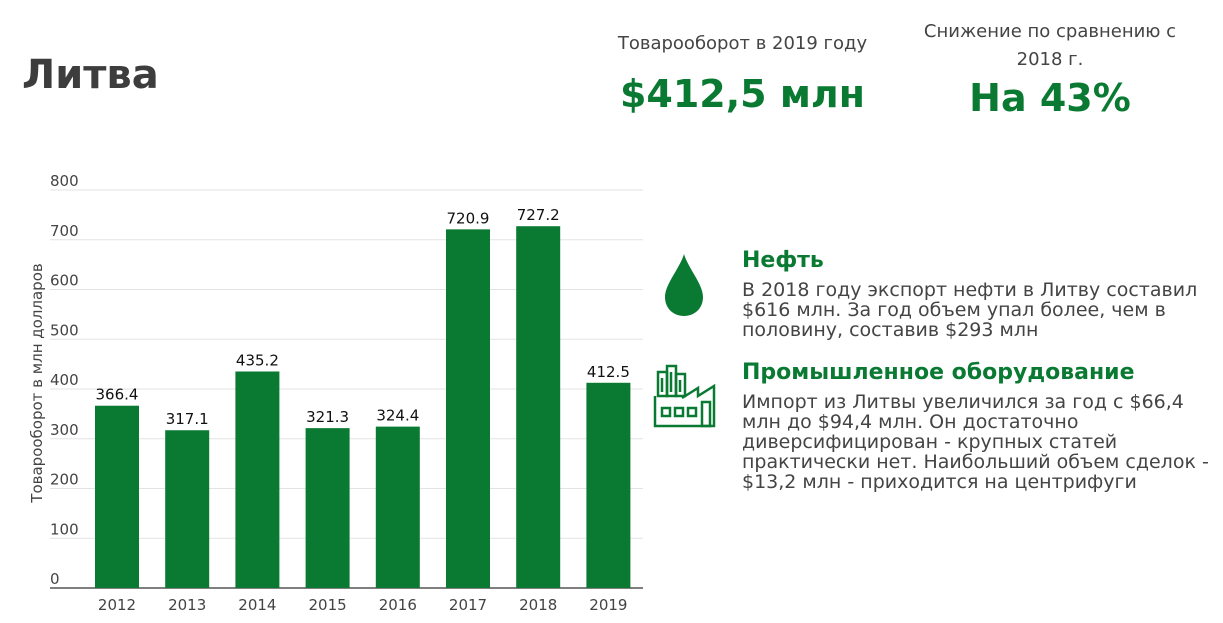 This screenshot has width=1223, height=623. Describe the element at coordinates (468, 605) in the screenshot. I see `x-tick-label: 2017` at that location.